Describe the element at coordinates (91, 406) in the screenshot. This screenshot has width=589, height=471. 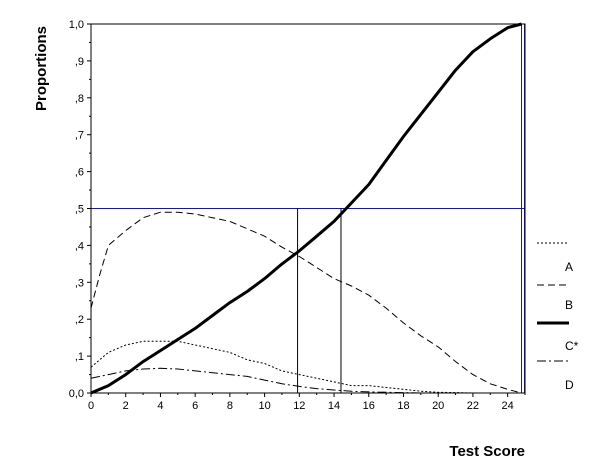
I see `x-tick-label: 0` at that location.